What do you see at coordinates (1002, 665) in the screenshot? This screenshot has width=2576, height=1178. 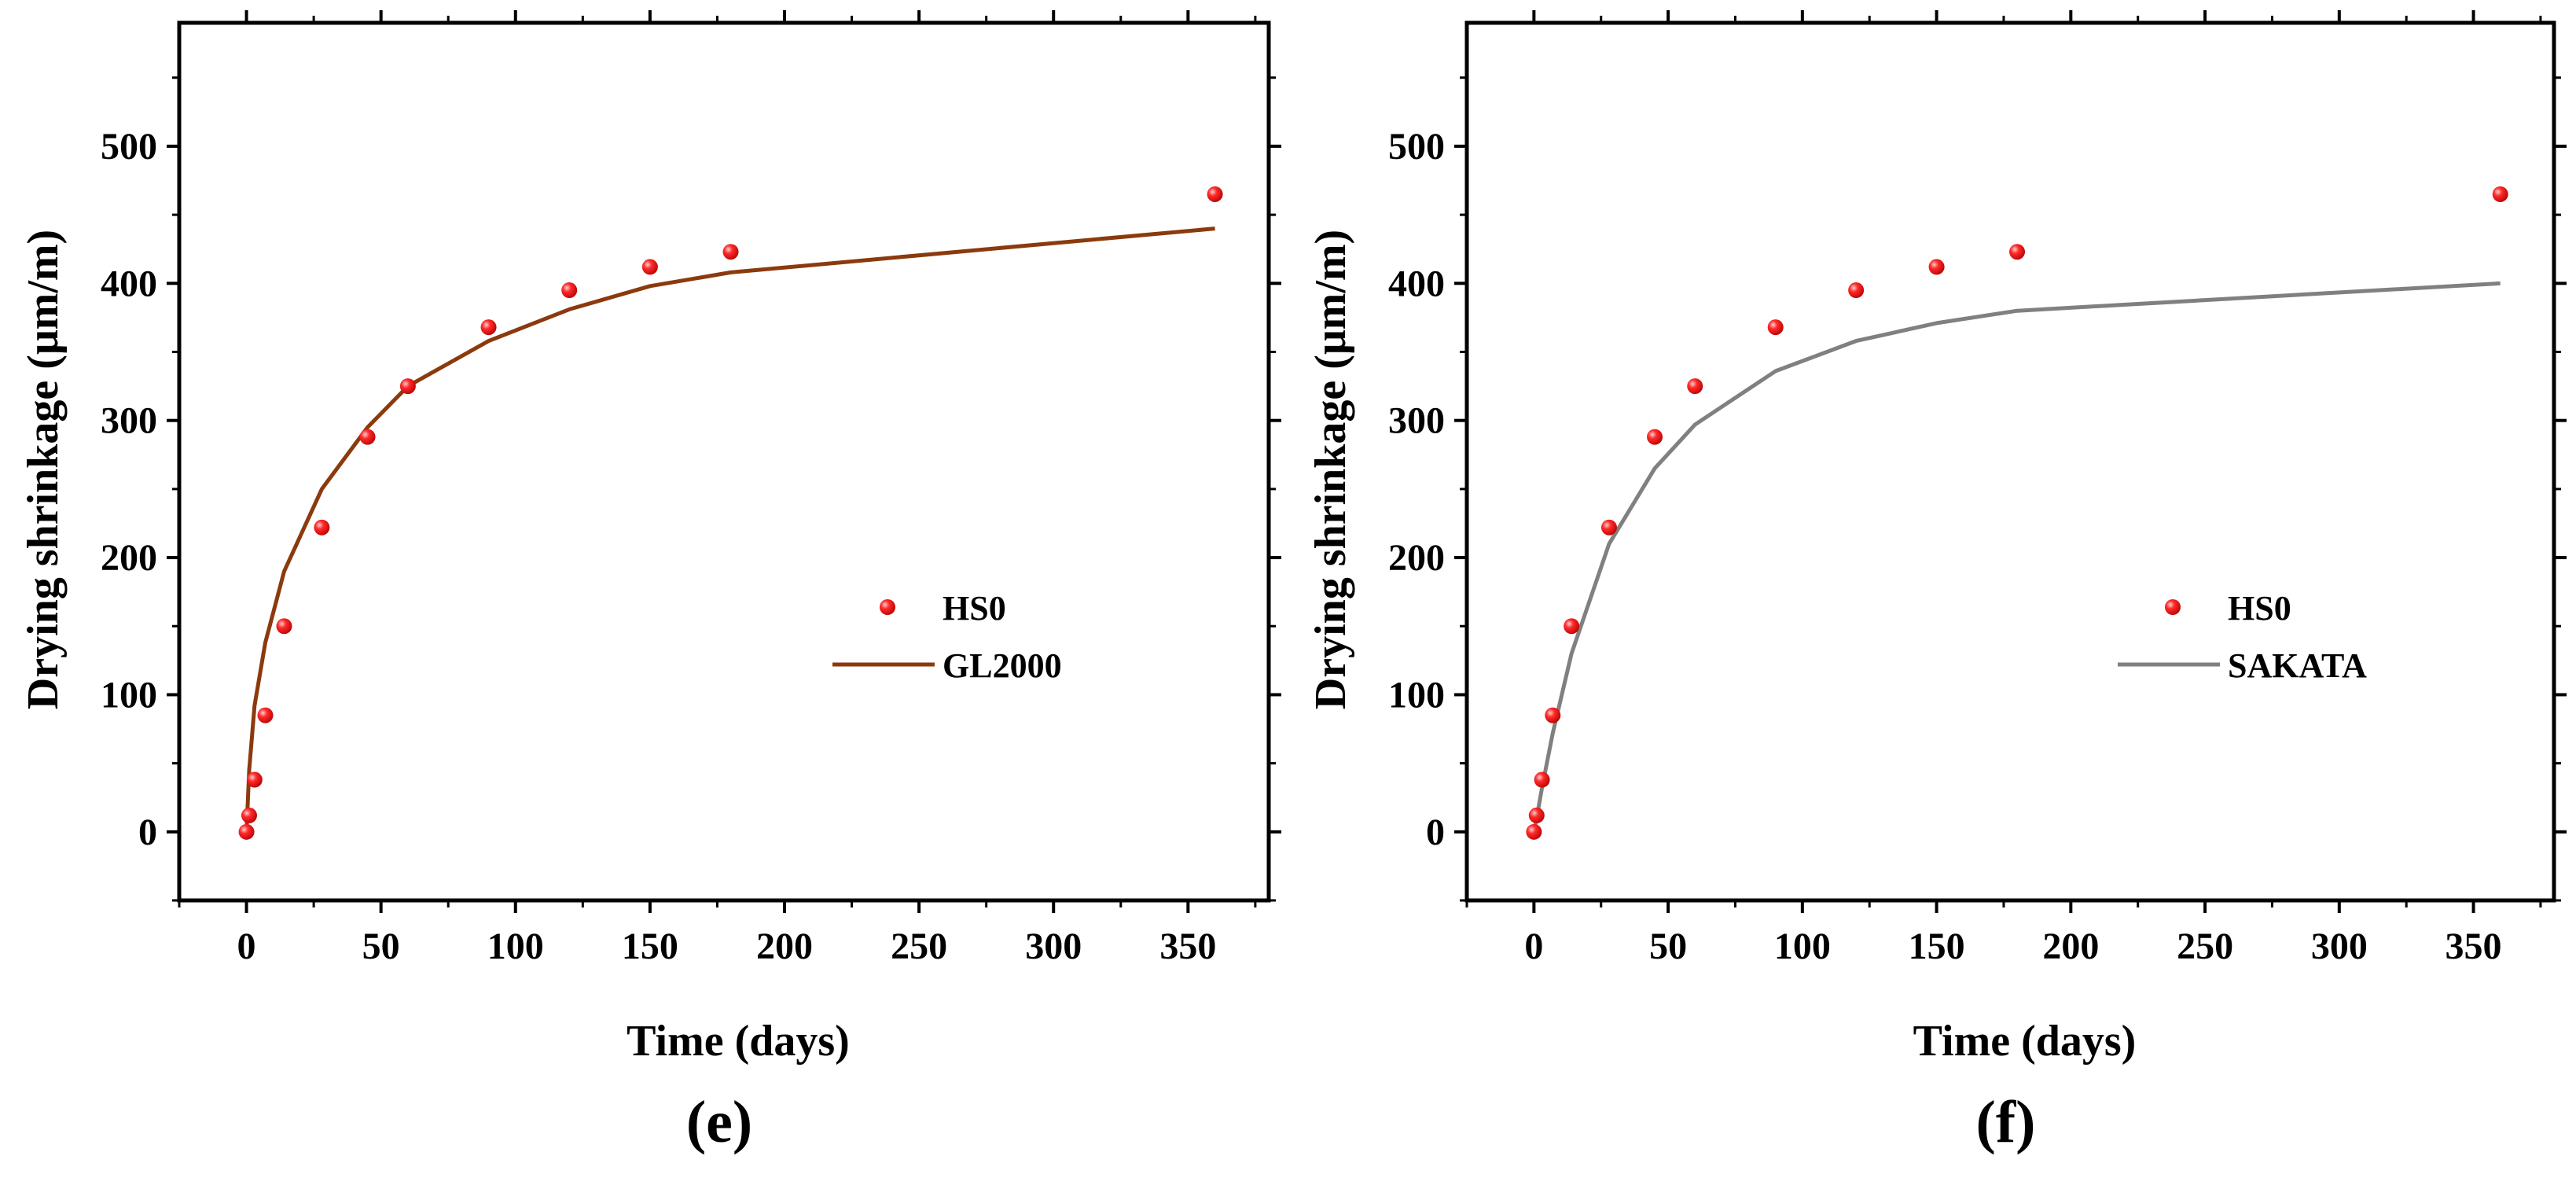 I see `legend-label: GL2000` at bounding box center [1002, 665].